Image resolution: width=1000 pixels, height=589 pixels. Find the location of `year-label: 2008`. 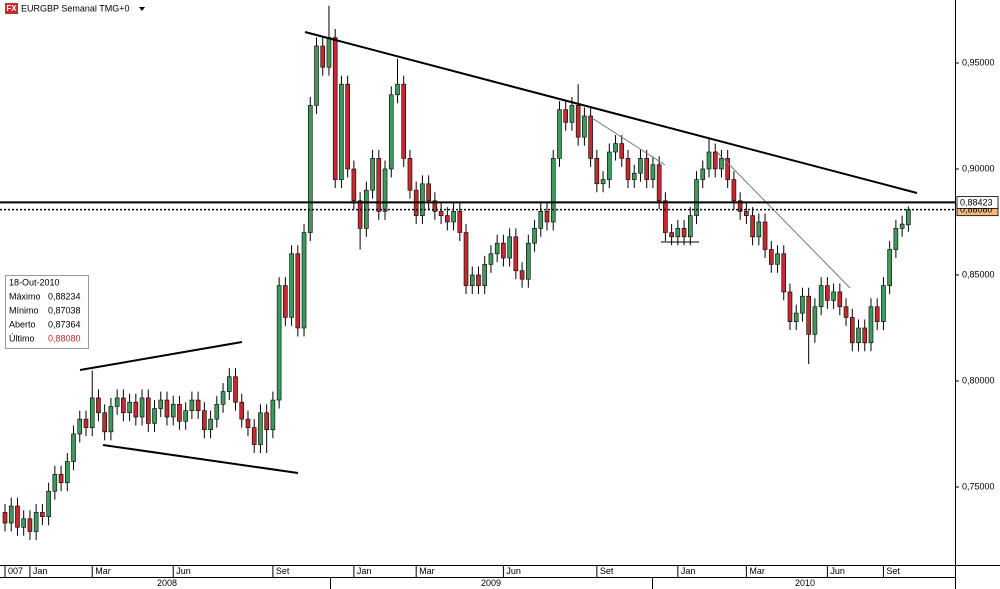

year-label: 2008 is located at coordinates (167, 583).